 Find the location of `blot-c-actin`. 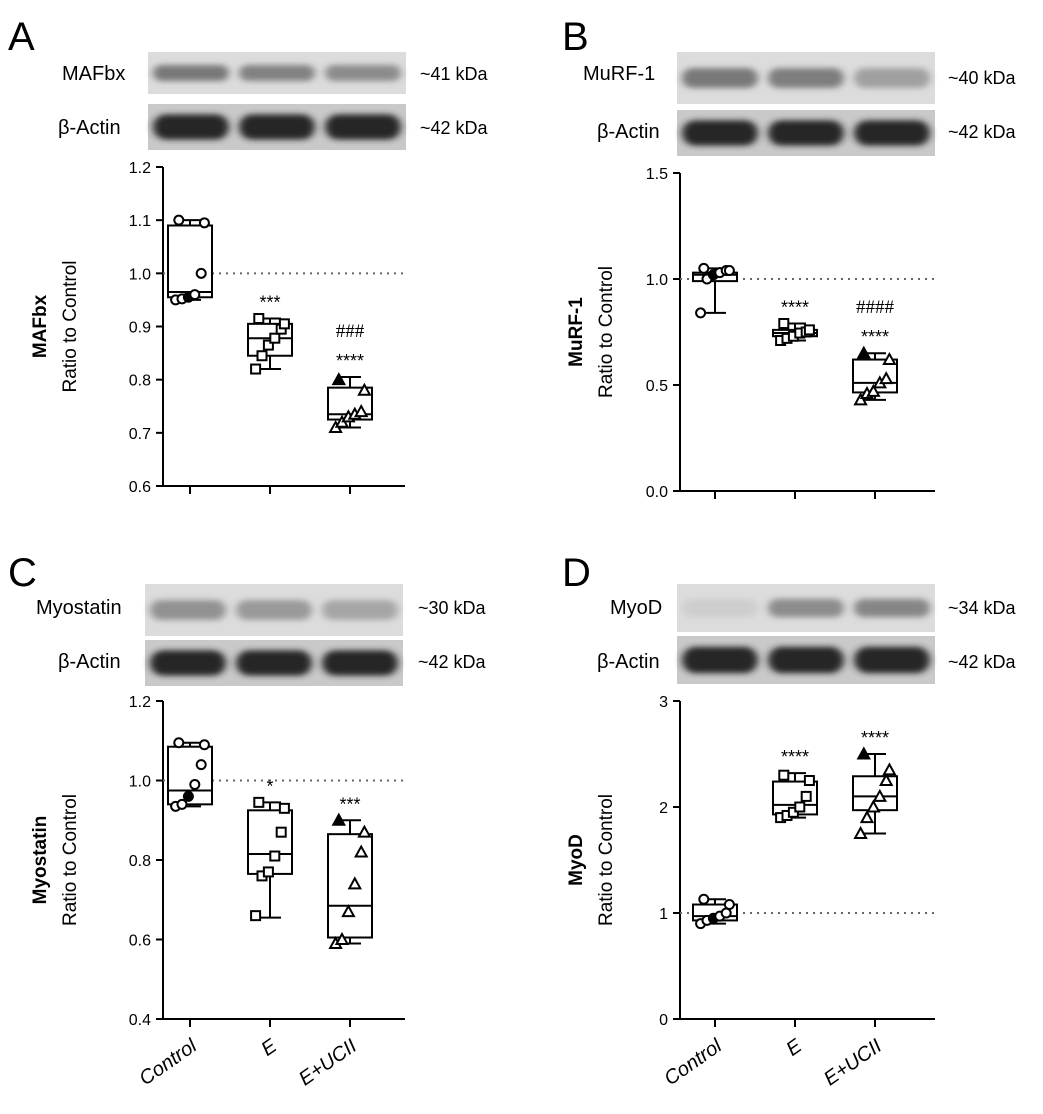

blot-c-actin is located at coordinates (274, 663).